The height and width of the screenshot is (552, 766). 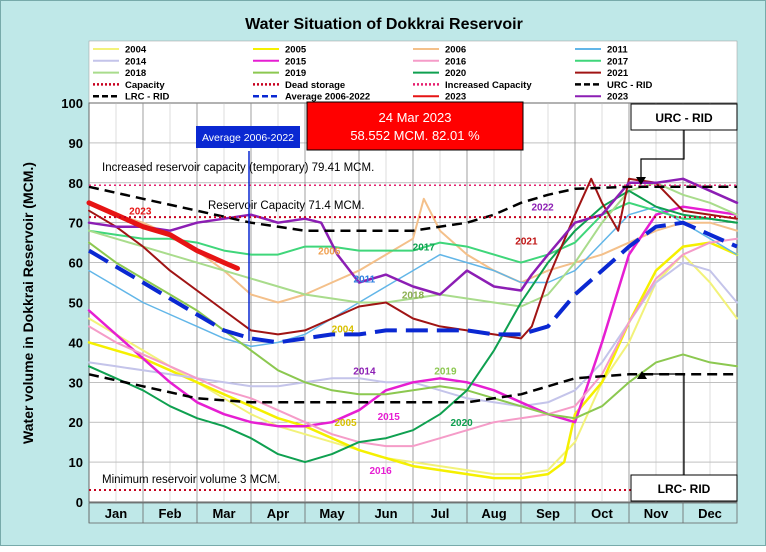 What do you see at coordinates (415, 135) in the screenshot?
I see `current-volume: 58.552 MCM. 82.01 %` at bounding box center [415, 135].